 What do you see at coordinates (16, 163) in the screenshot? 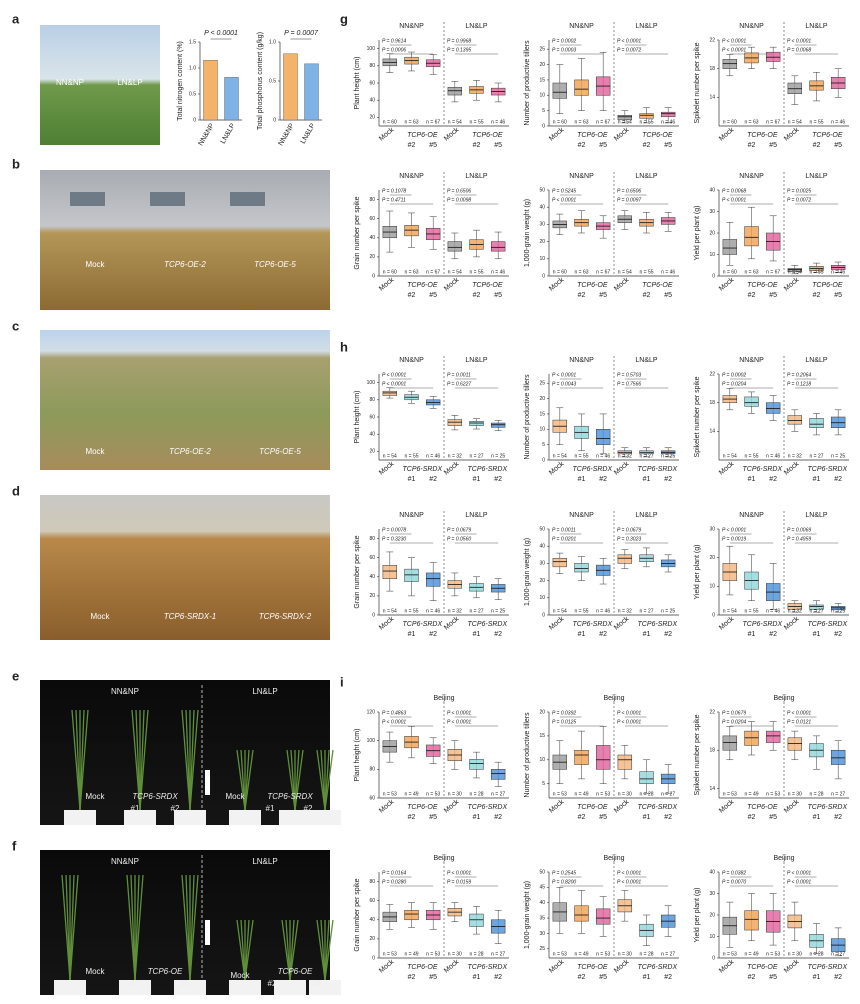
I see `panel-letter: b` at bounding box center [16, 163].